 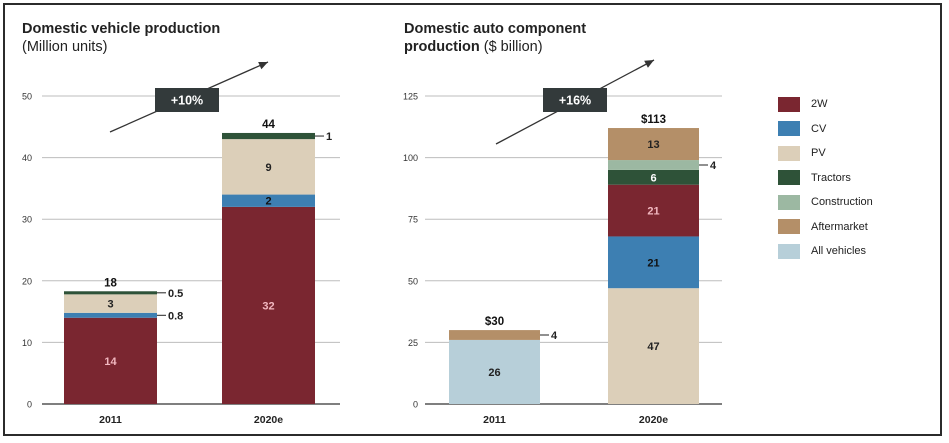 I want to click on bar-value-label: 9, so click(x=268, y=168).